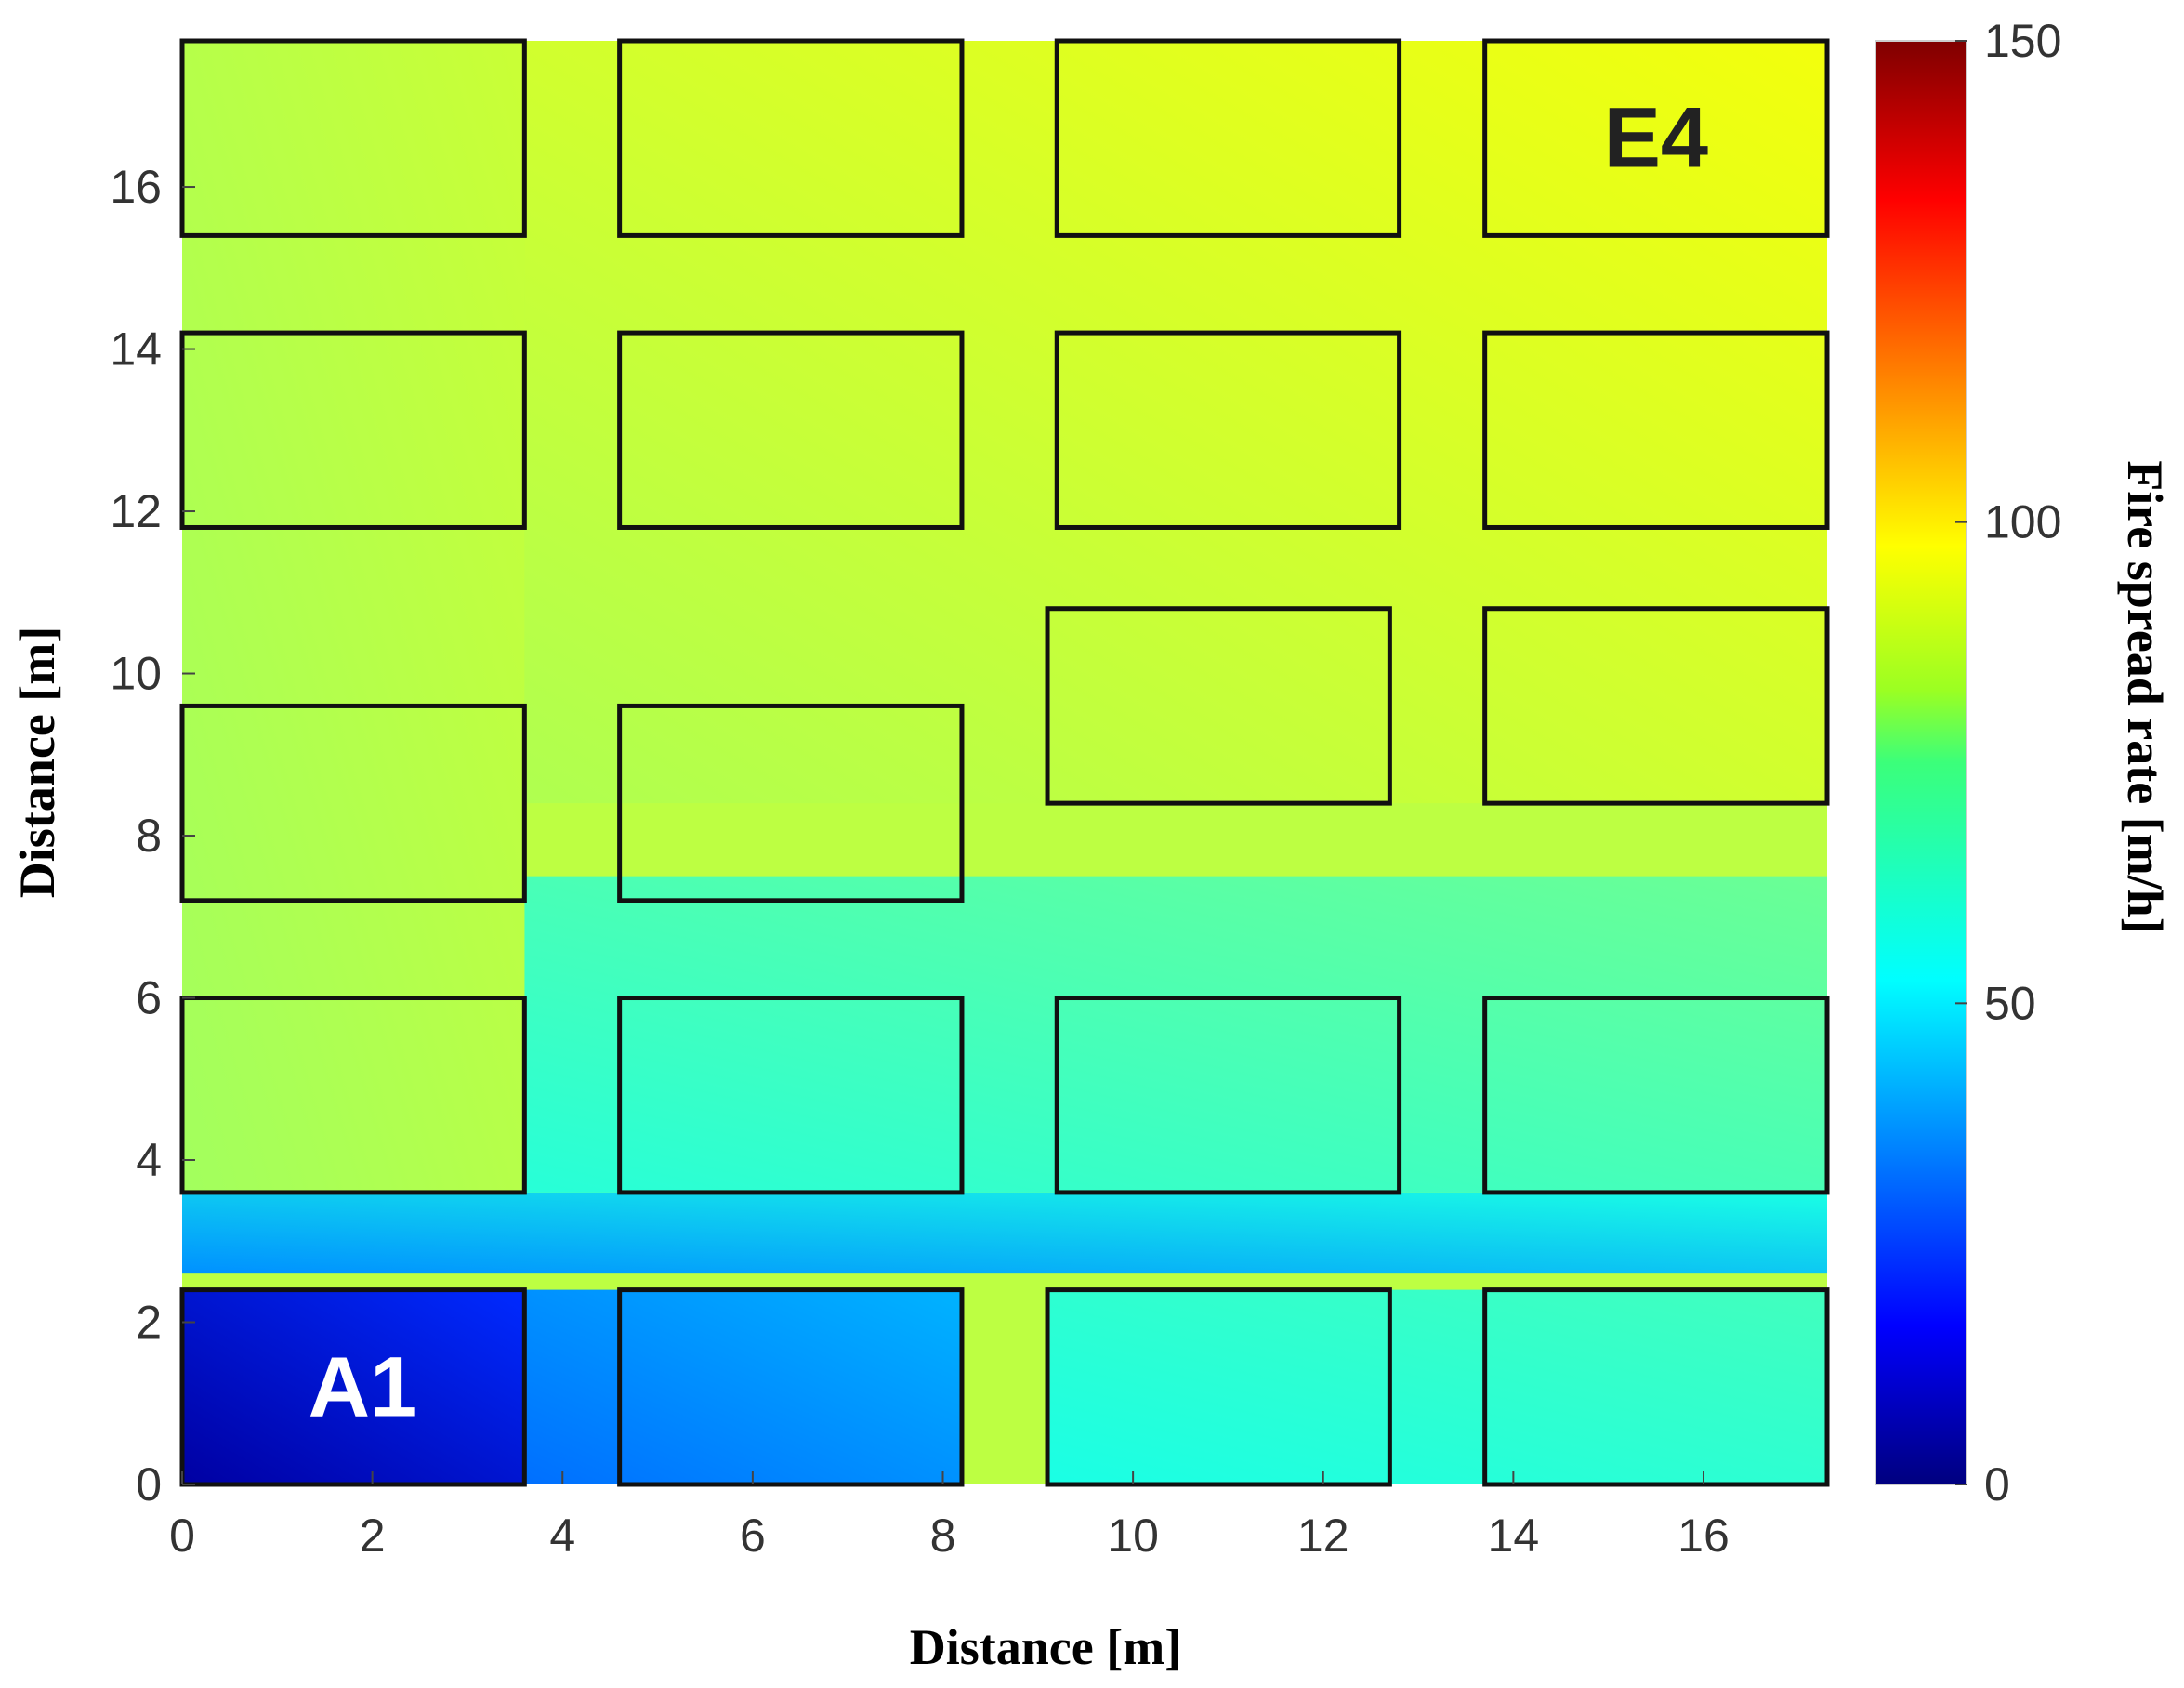  Describe the element at coordinates (943, 1536) in the screenshot. I see `x-tick-label: 8` at that location.